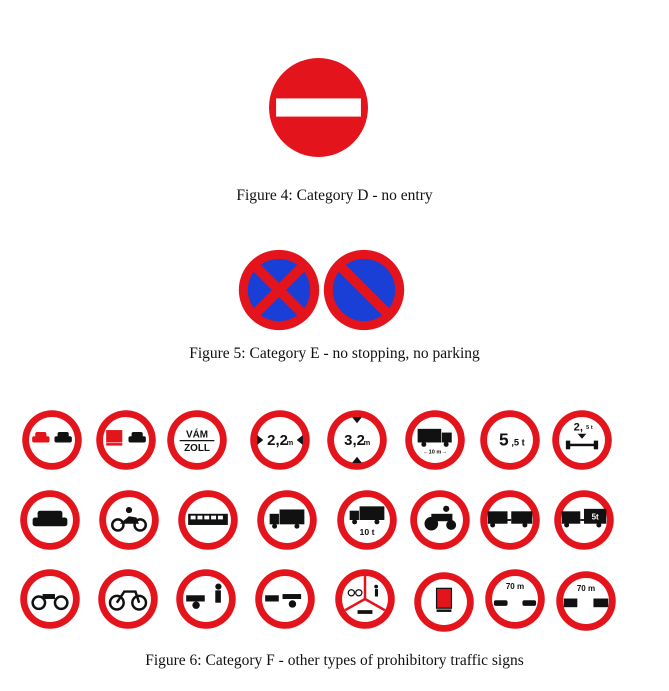 The image size is (669, 691). Describe the element at coordinates (318, 107) in the screenshot. I see `sign-no-entry` at that location.